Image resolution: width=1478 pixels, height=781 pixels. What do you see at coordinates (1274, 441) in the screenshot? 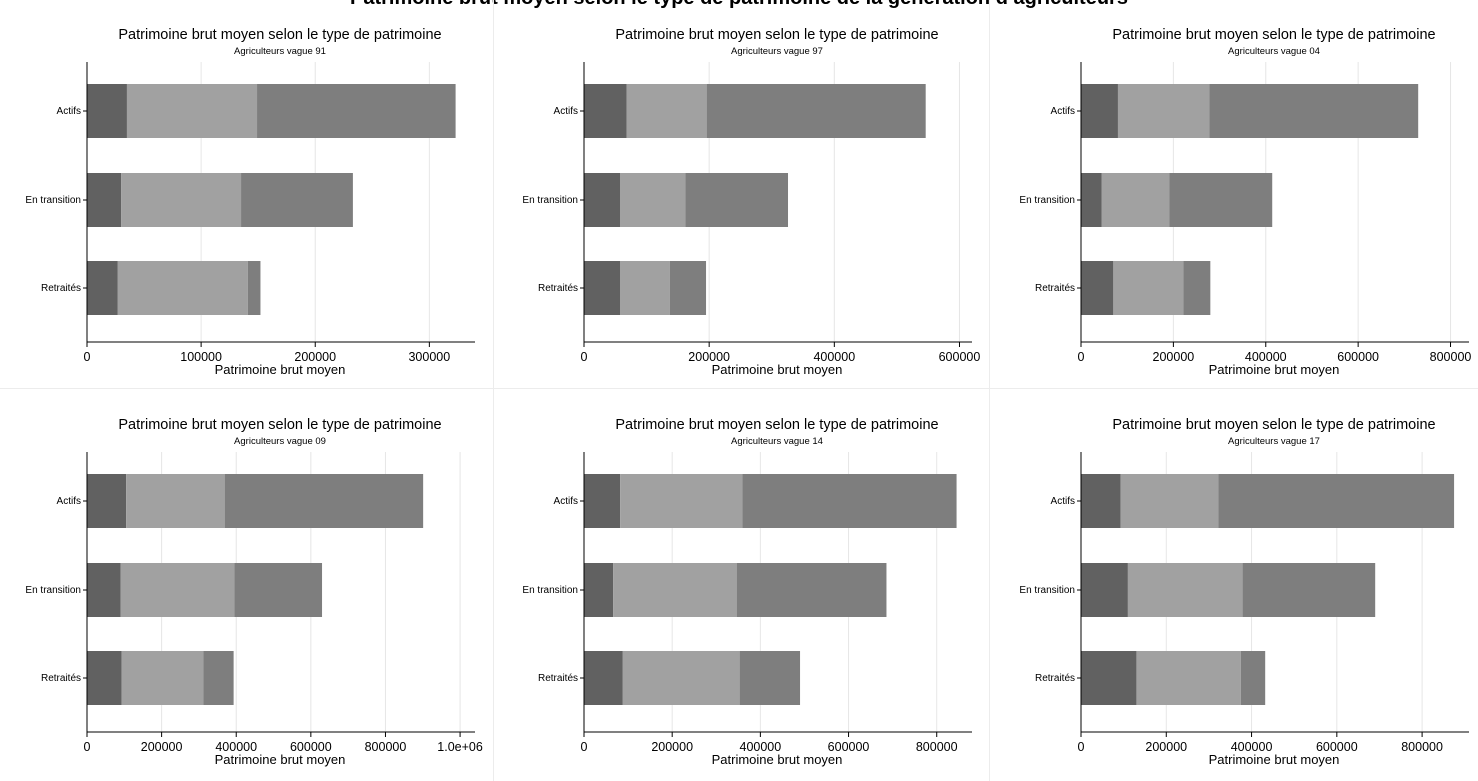
I see `chart-subtitle: Agriculteurs vague 17` at bounding box center [1274, 441].